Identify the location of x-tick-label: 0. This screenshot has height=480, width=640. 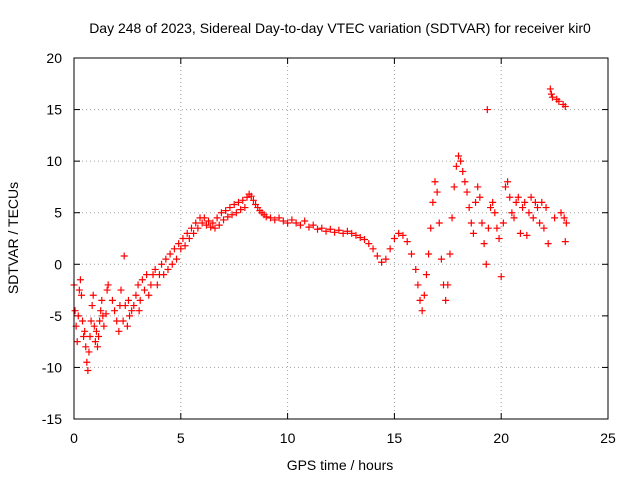
(74, 438).